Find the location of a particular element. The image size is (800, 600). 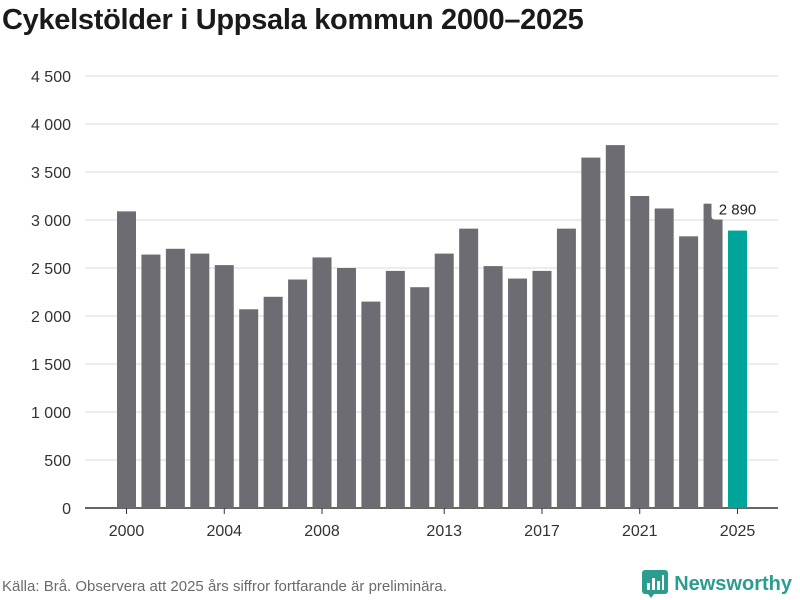

bar-2025 is located at coordinates (737, 369).